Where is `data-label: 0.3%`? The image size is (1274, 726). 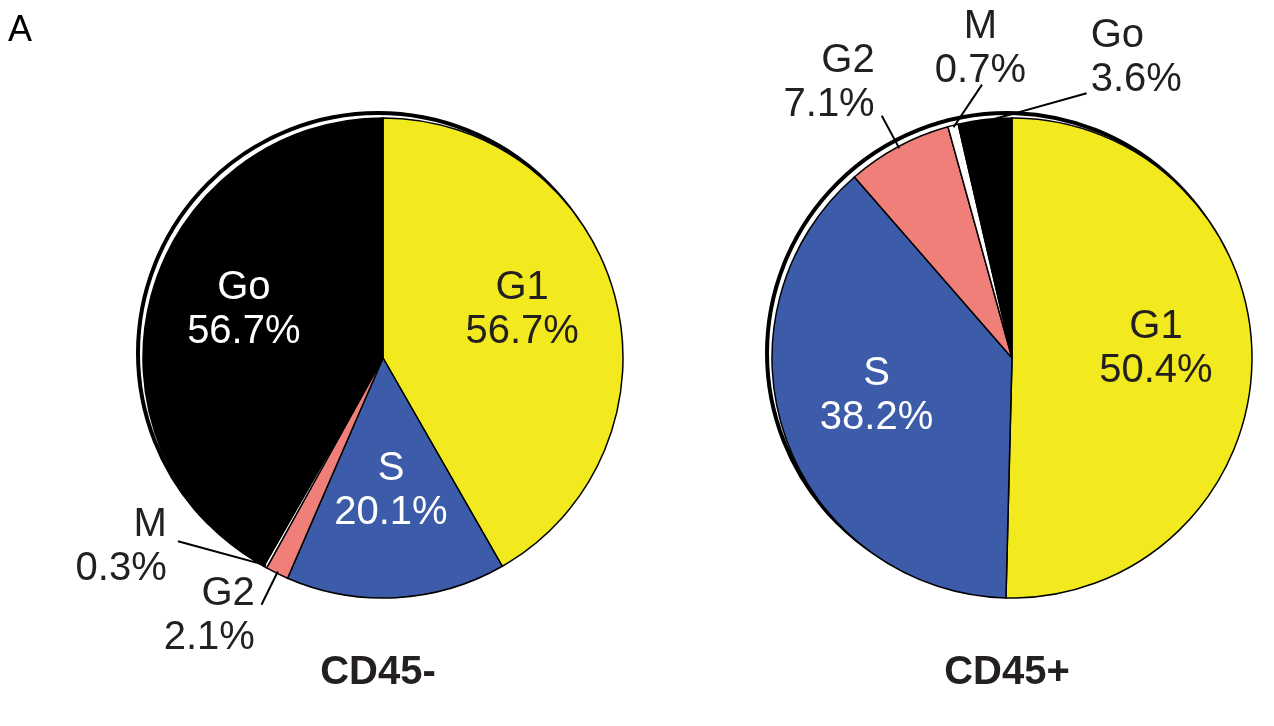 data-label: 0.3% is located at coordinates (121, 565).